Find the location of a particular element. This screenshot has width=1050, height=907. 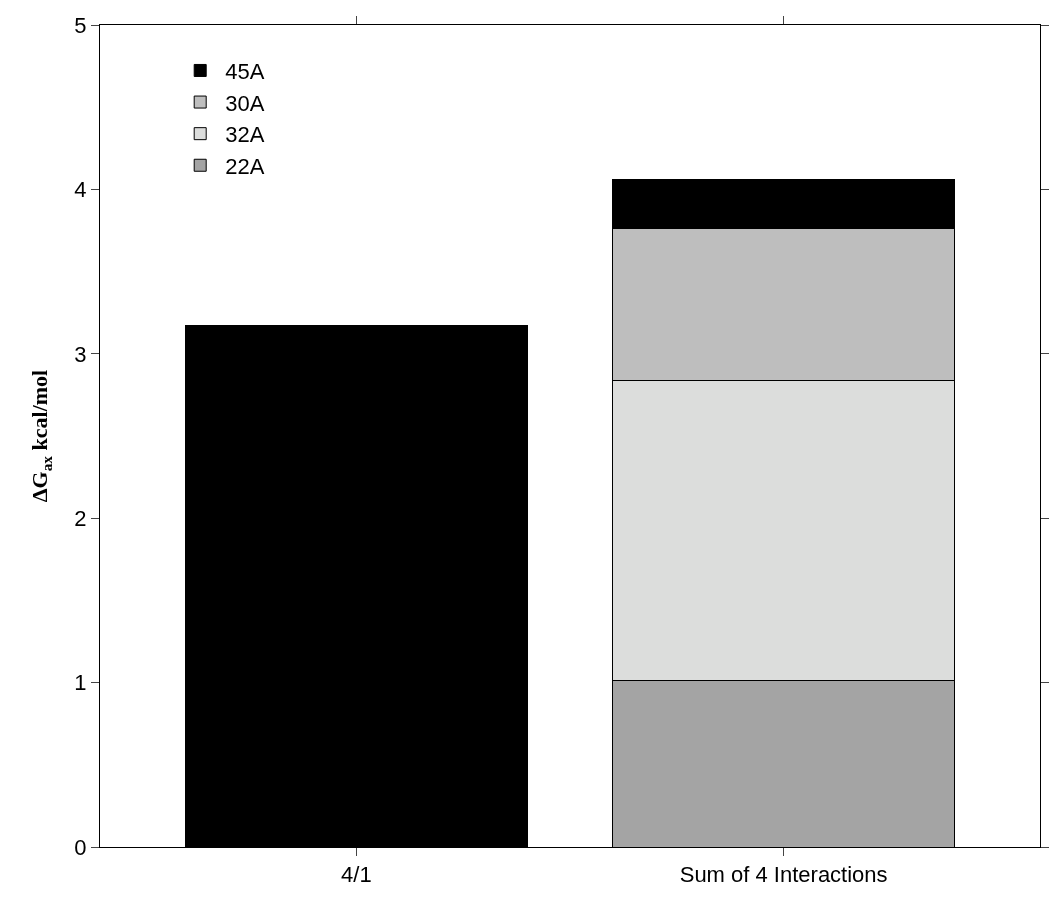

y-tick-label: 1 is located at coordinates (80, 683).